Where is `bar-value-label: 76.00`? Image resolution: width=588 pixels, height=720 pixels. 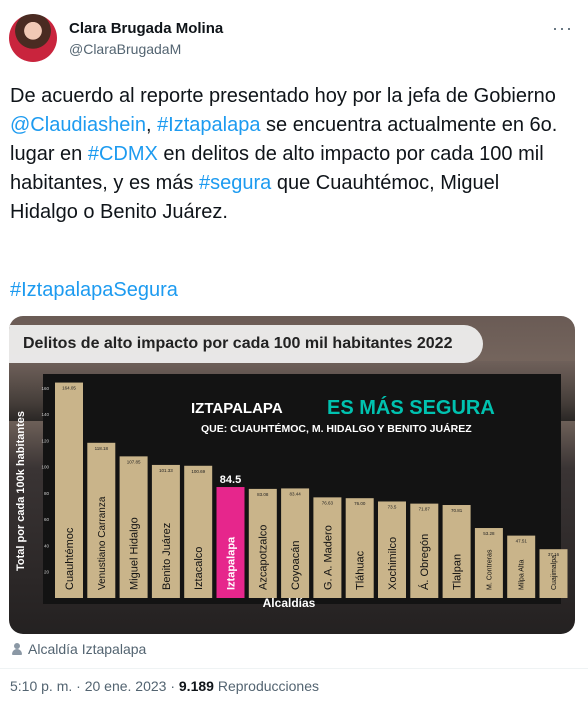 bar-value-label: 76.00 is located at coordinates (360, 503).